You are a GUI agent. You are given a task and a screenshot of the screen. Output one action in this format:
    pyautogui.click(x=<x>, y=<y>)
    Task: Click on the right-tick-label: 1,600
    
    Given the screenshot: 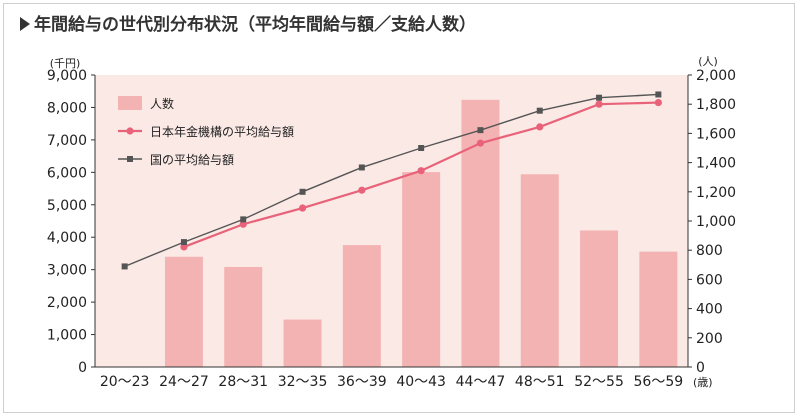 What is the action you would take?
    pyautogui.click(x=716, y=134)
    